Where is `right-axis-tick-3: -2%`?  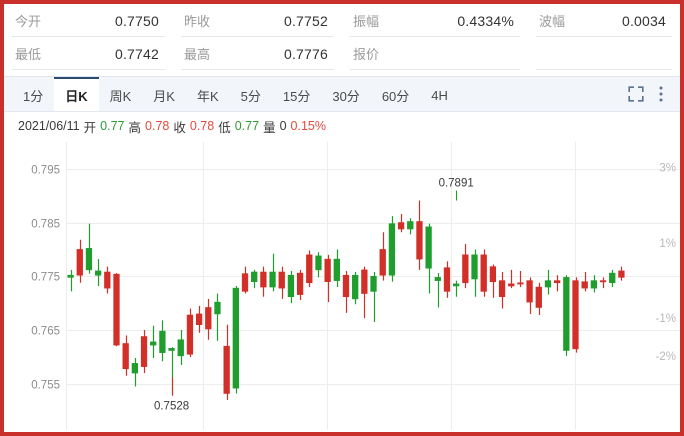 right-axis-tick-3: -2% is located at coordinates (666, 357).